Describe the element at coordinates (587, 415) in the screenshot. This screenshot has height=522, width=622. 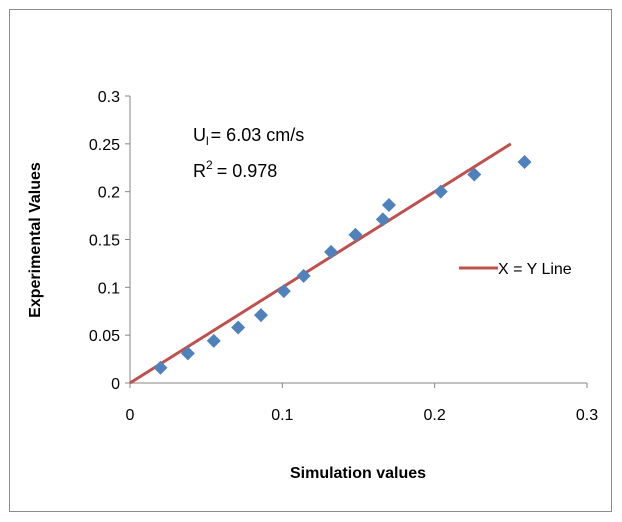
I see `x-tick-label: 0.3` at that location.